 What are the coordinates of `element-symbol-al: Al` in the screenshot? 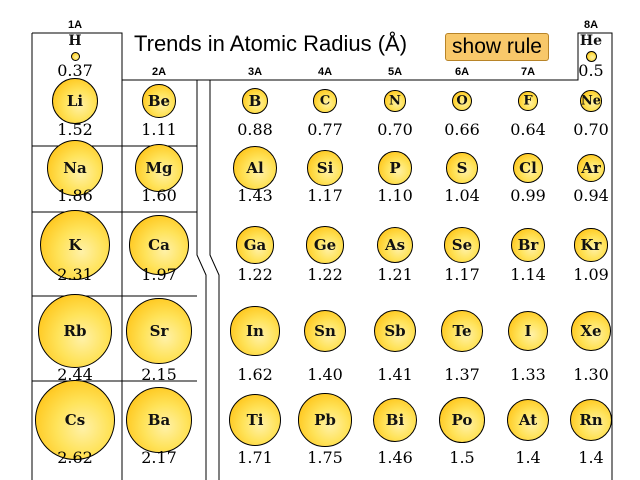 It's located at (255, 168).